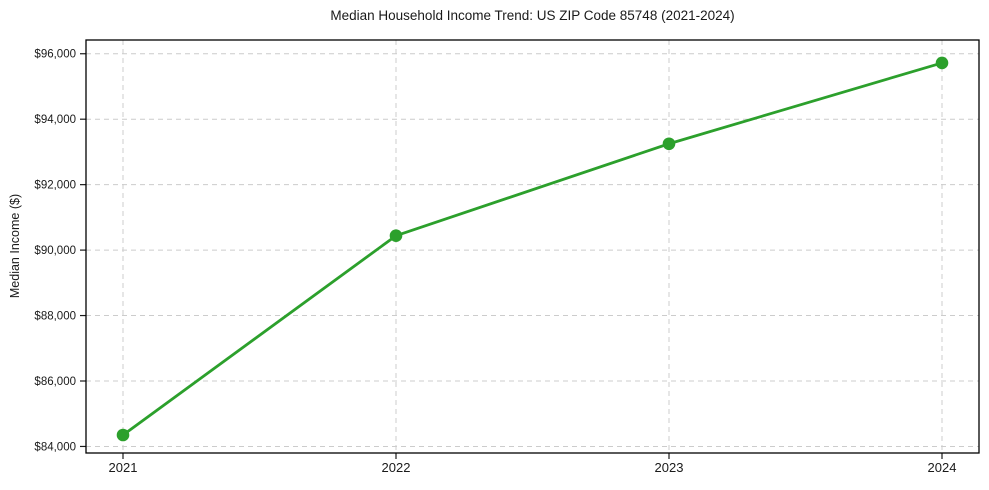 The width and height of the screenshot is (989, 490). Describe the element at coordinates (55, 317) in the screenshot. I see `y-tick-label: $88,000` at that location.